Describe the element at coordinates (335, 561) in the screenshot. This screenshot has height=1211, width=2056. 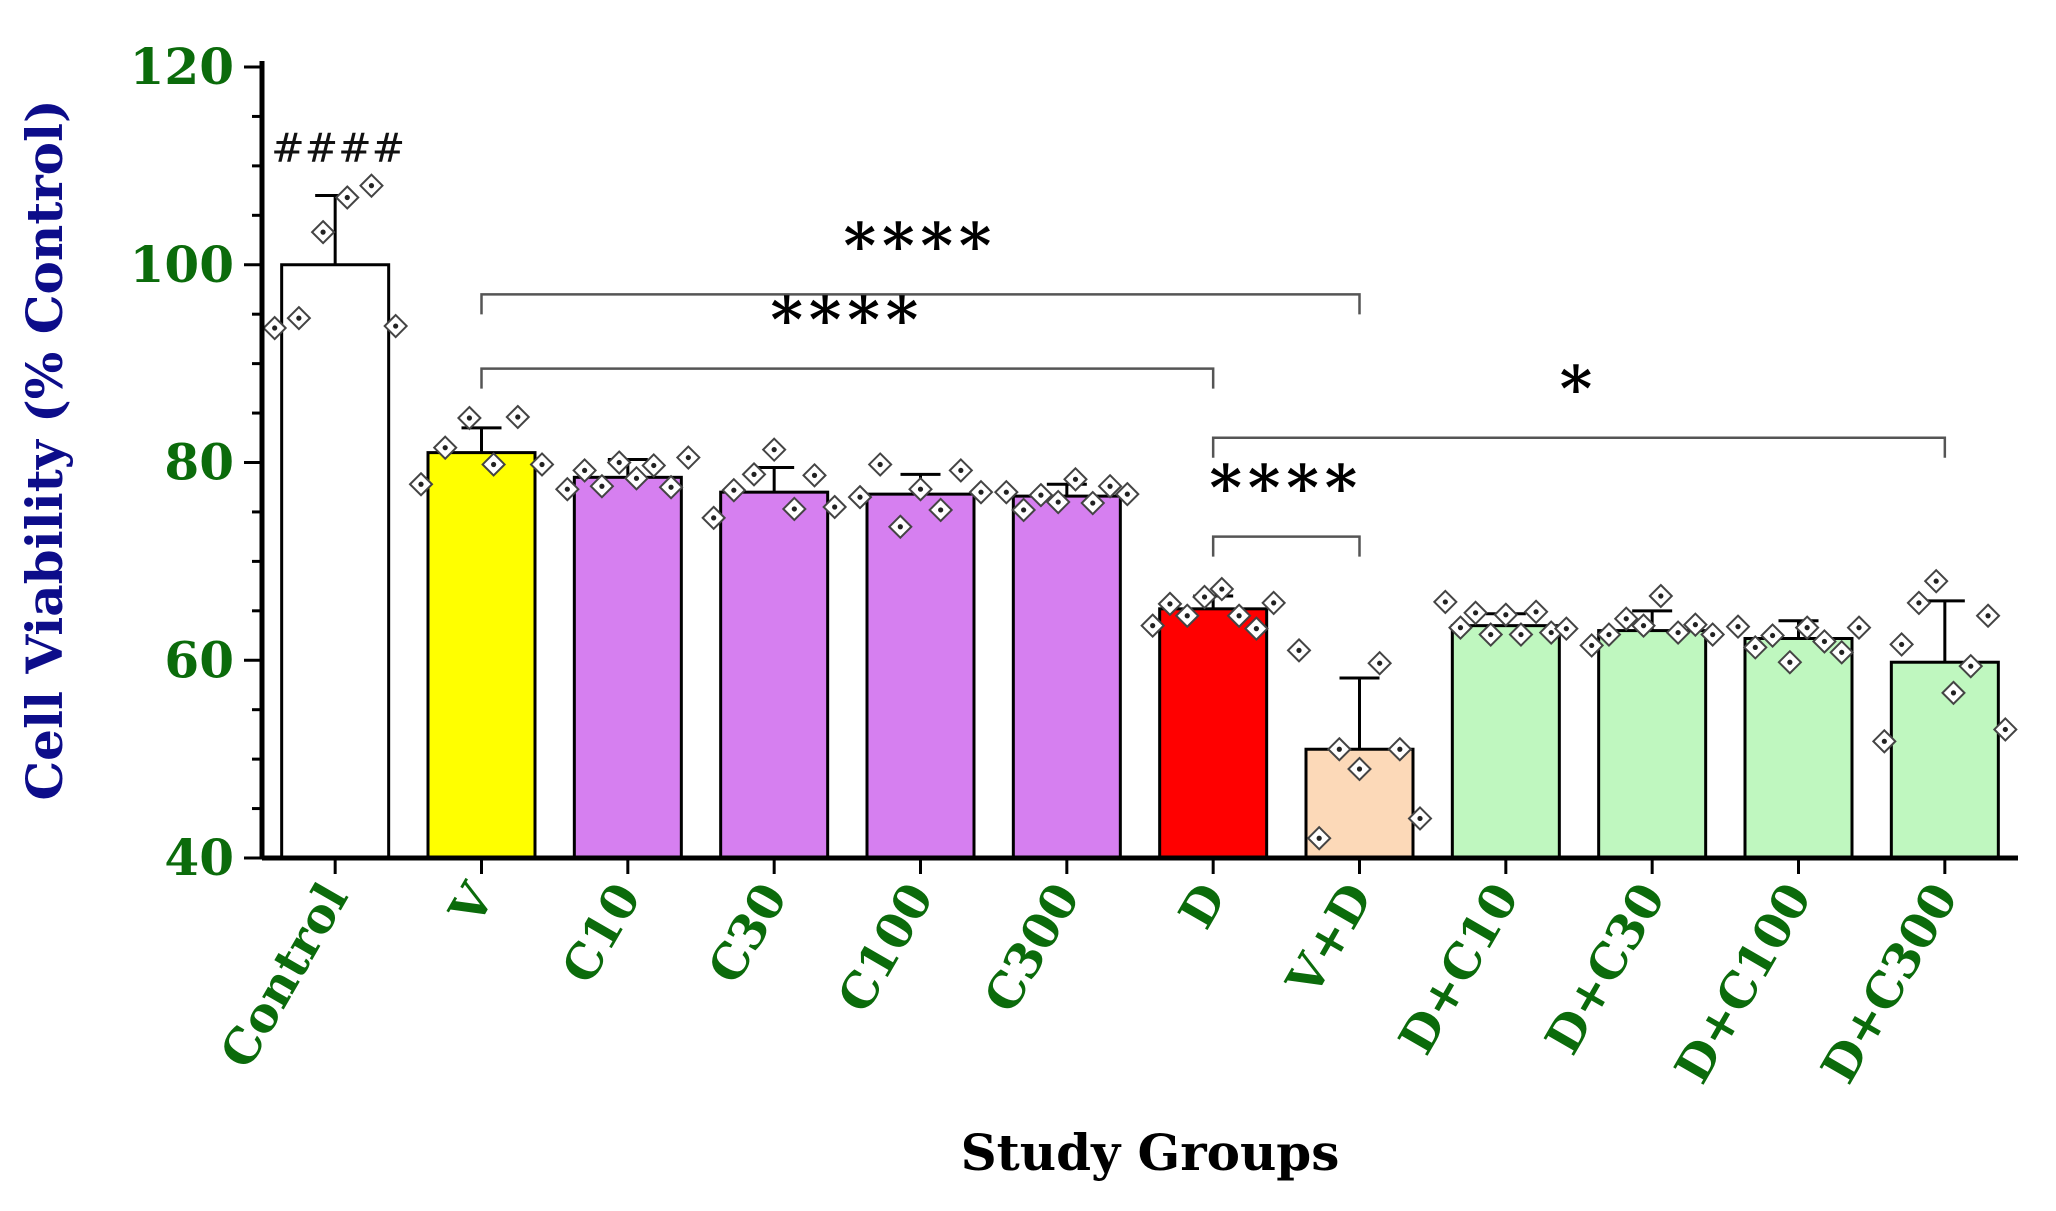
I see `bar-control` at that location.